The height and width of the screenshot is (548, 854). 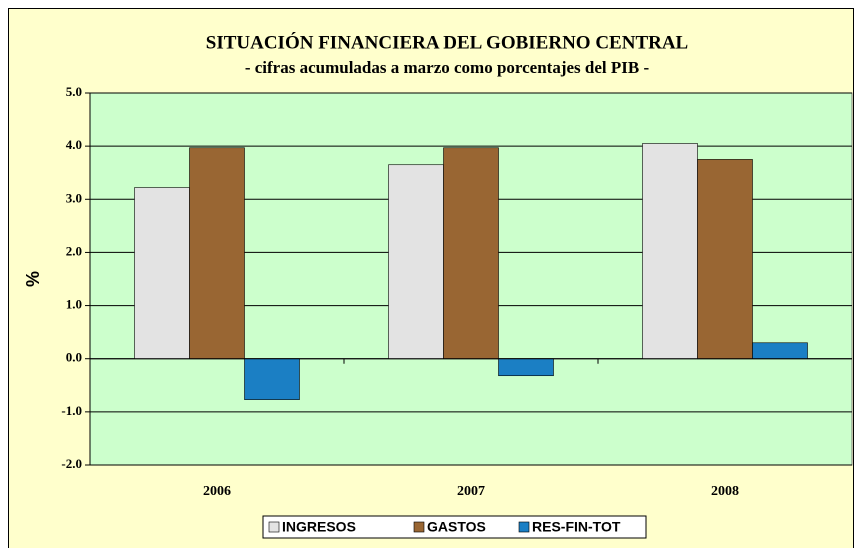 What do you see at coordinates (33, 279) in the screenshot?
I see `y-axis-label: %` at bounding box center [33, 279].